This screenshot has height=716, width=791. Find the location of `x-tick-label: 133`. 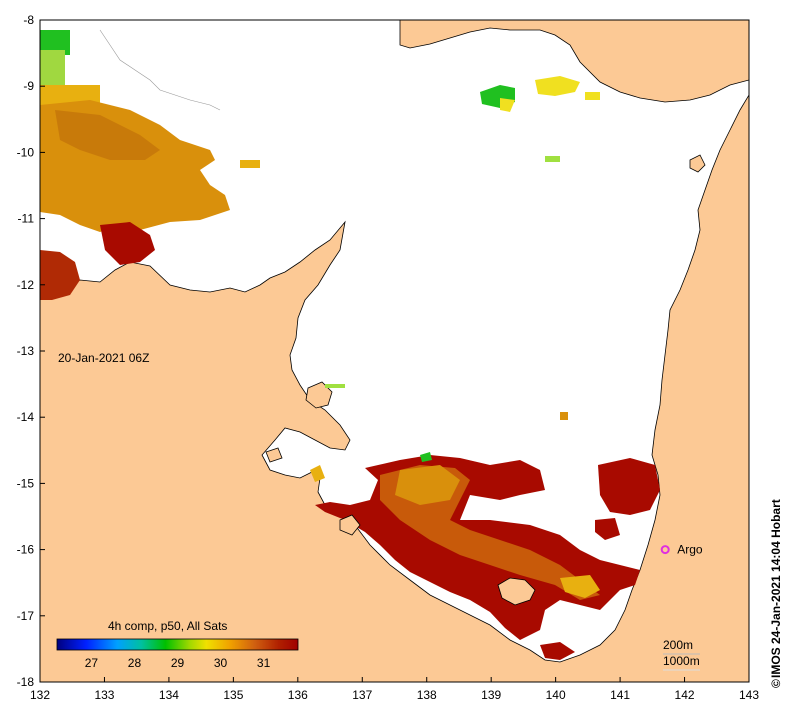

x-tick-label: 133 is located at coordinates (104, 695).